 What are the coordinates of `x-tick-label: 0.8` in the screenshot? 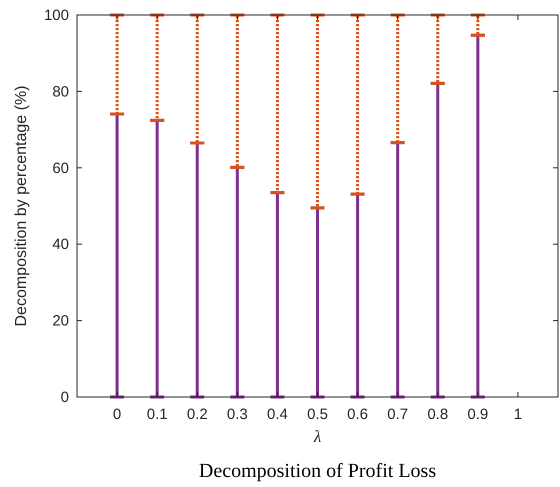 It's located at (437, 414).